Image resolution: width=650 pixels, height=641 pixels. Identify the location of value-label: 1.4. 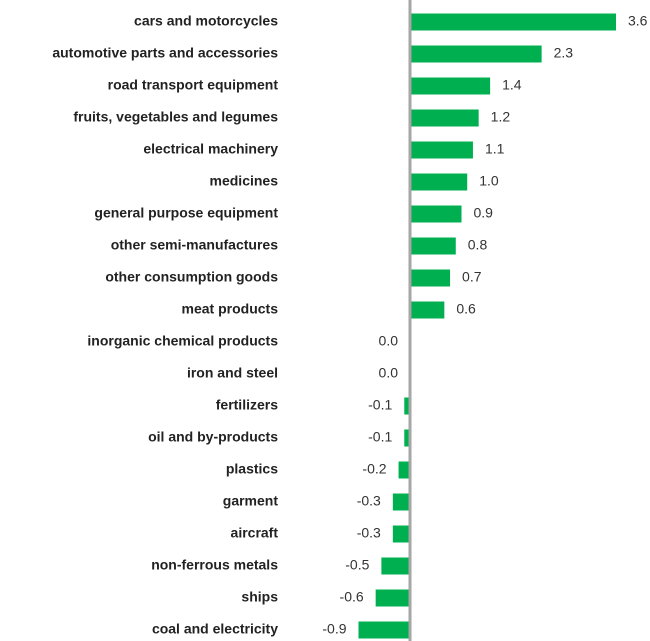
(512, 85).